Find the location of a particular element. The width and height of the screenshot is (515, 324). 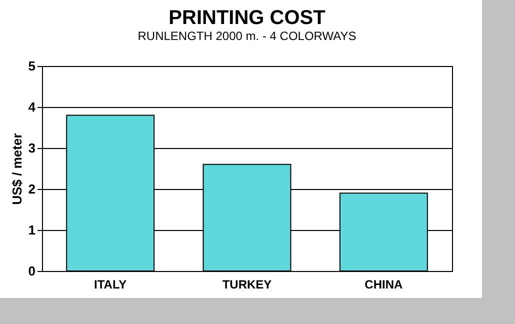

chart-subtitle: RUNLENGTH 2000 m. - 4 COLORWAYS is located at coordinates (247, 36).